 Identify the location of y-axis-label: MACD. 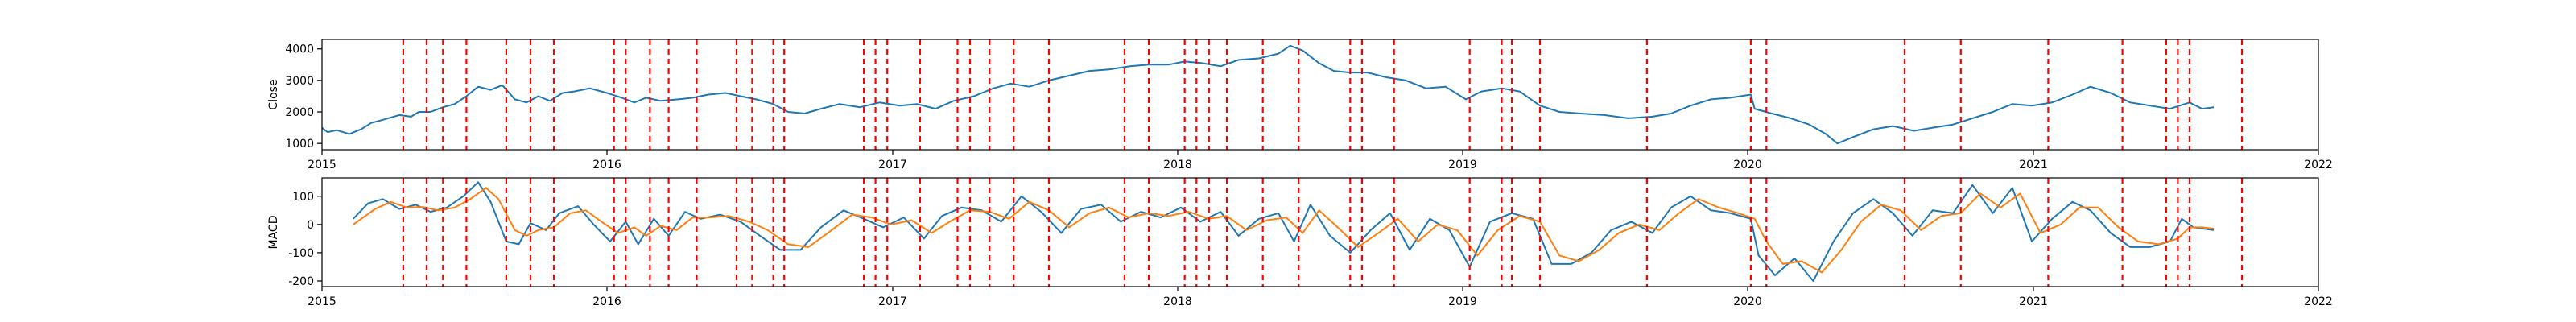
(273, 233).